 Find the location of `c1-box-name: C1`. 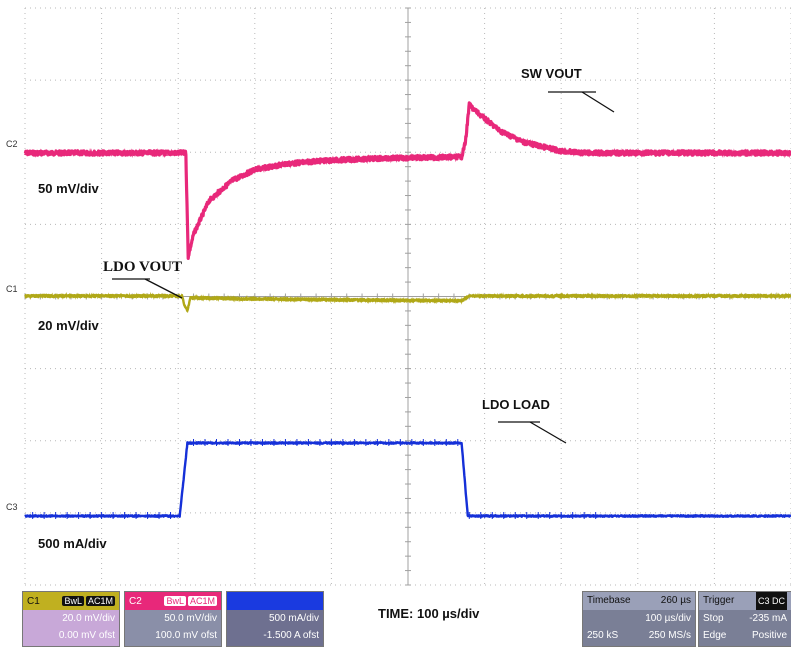

c1-box-name: C1 is located at coordinates (33, 601).